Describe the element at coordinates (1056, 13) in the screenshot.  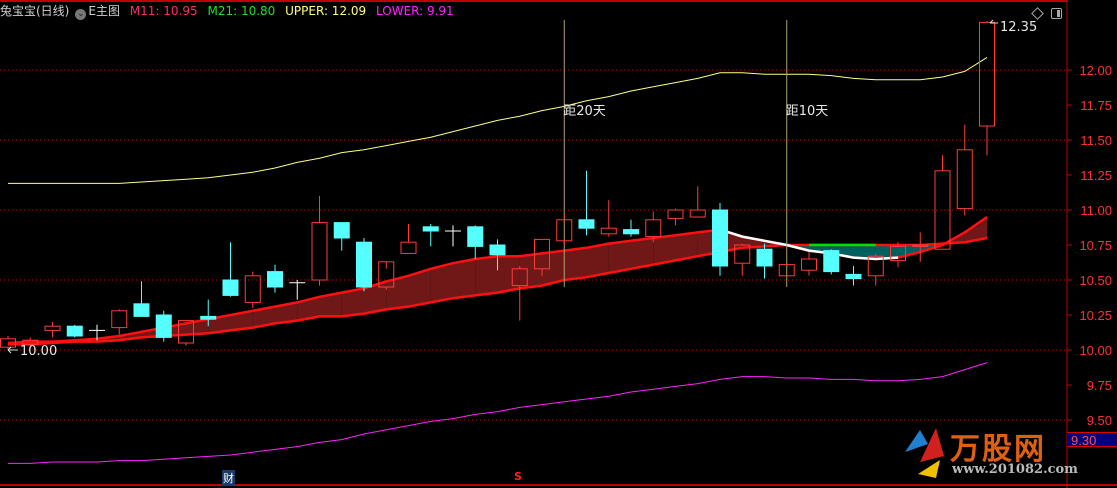
I see `panel-toggle-icon` at that location.